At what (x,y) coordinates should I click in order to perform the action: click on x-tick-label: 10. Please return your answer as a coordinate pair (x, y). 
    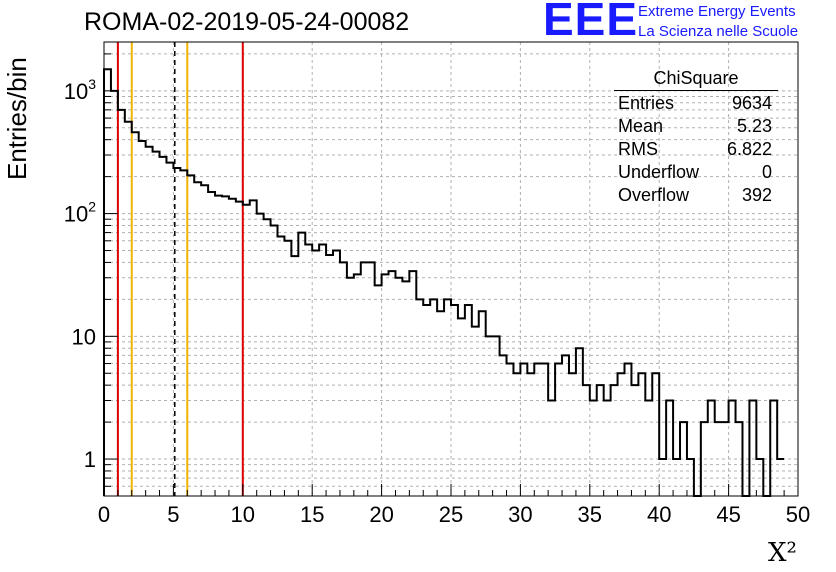
    Looking at the image, I should click on (243, 514).